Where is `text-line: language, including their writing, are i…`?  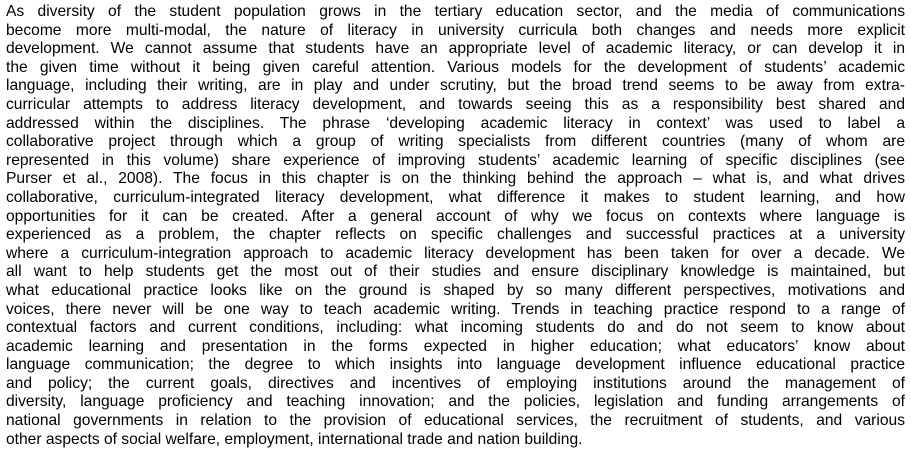
text-line: language, including their writing, are i… is located at coordinates (455, 86).